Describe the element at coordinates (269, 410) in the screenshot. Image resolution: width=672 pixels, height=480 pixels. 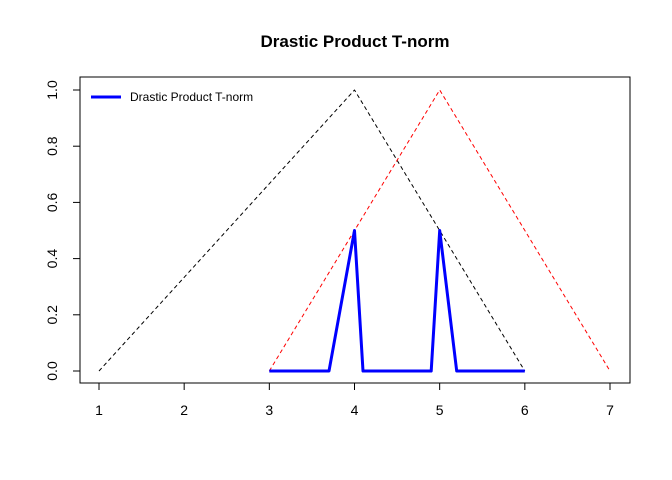
I see `x-tick-label: 3` at that location.